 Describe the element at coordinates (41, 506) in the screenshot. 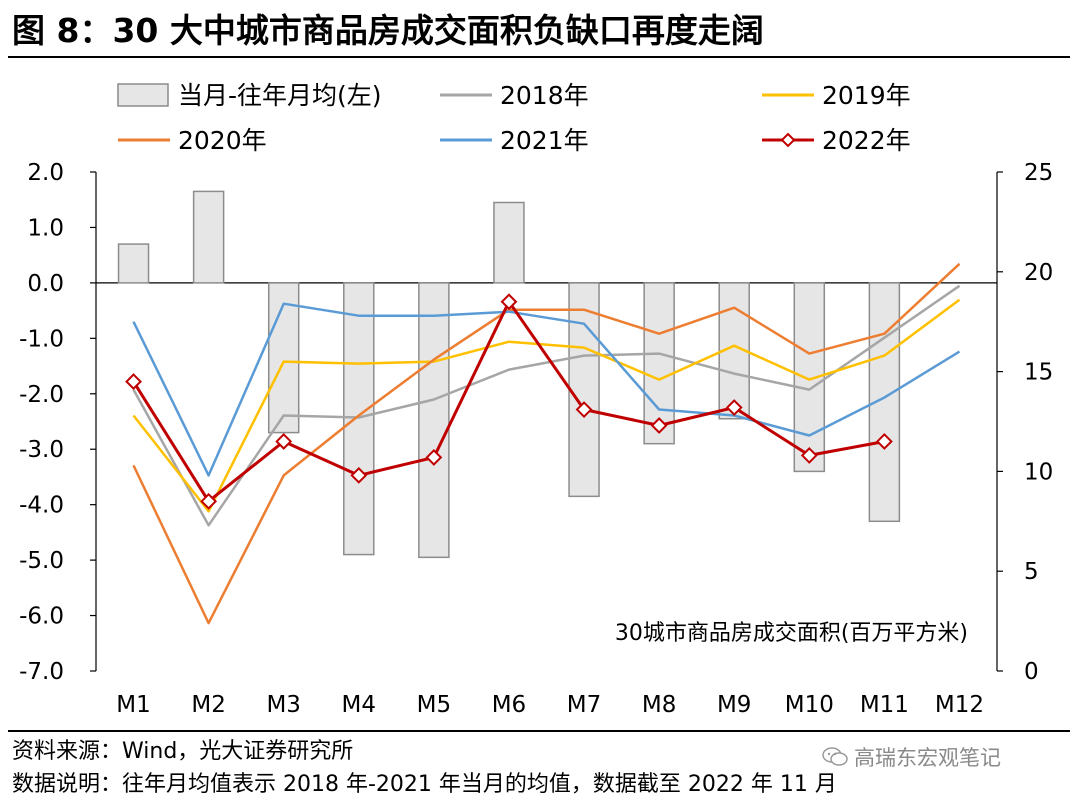

I see `left-tick-label: -4.0` at that location.